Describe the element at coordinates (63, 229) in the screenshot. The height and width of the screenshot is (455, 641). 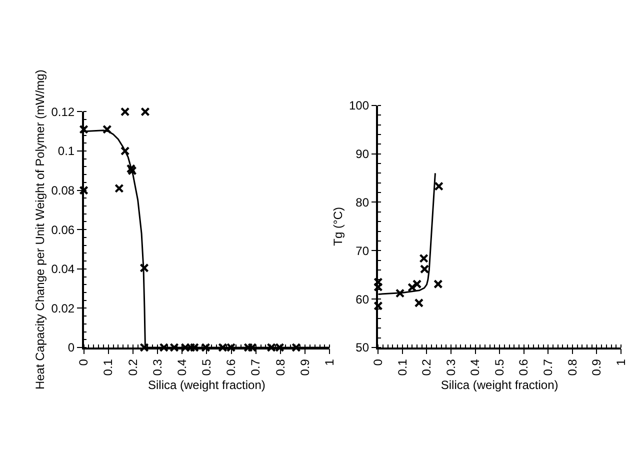
I see `y-tick-label: 0.06` at that location.